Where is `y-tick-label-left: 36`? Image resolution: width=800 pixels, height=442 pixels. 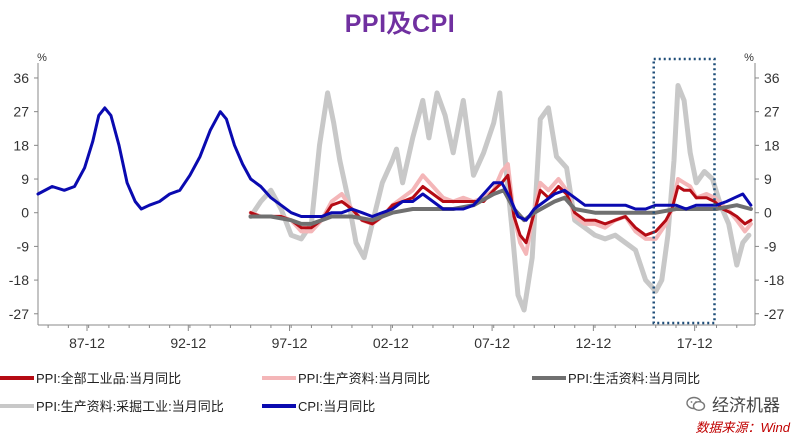 y-tick-label-left: 36 is located at coordinates (21, 78).